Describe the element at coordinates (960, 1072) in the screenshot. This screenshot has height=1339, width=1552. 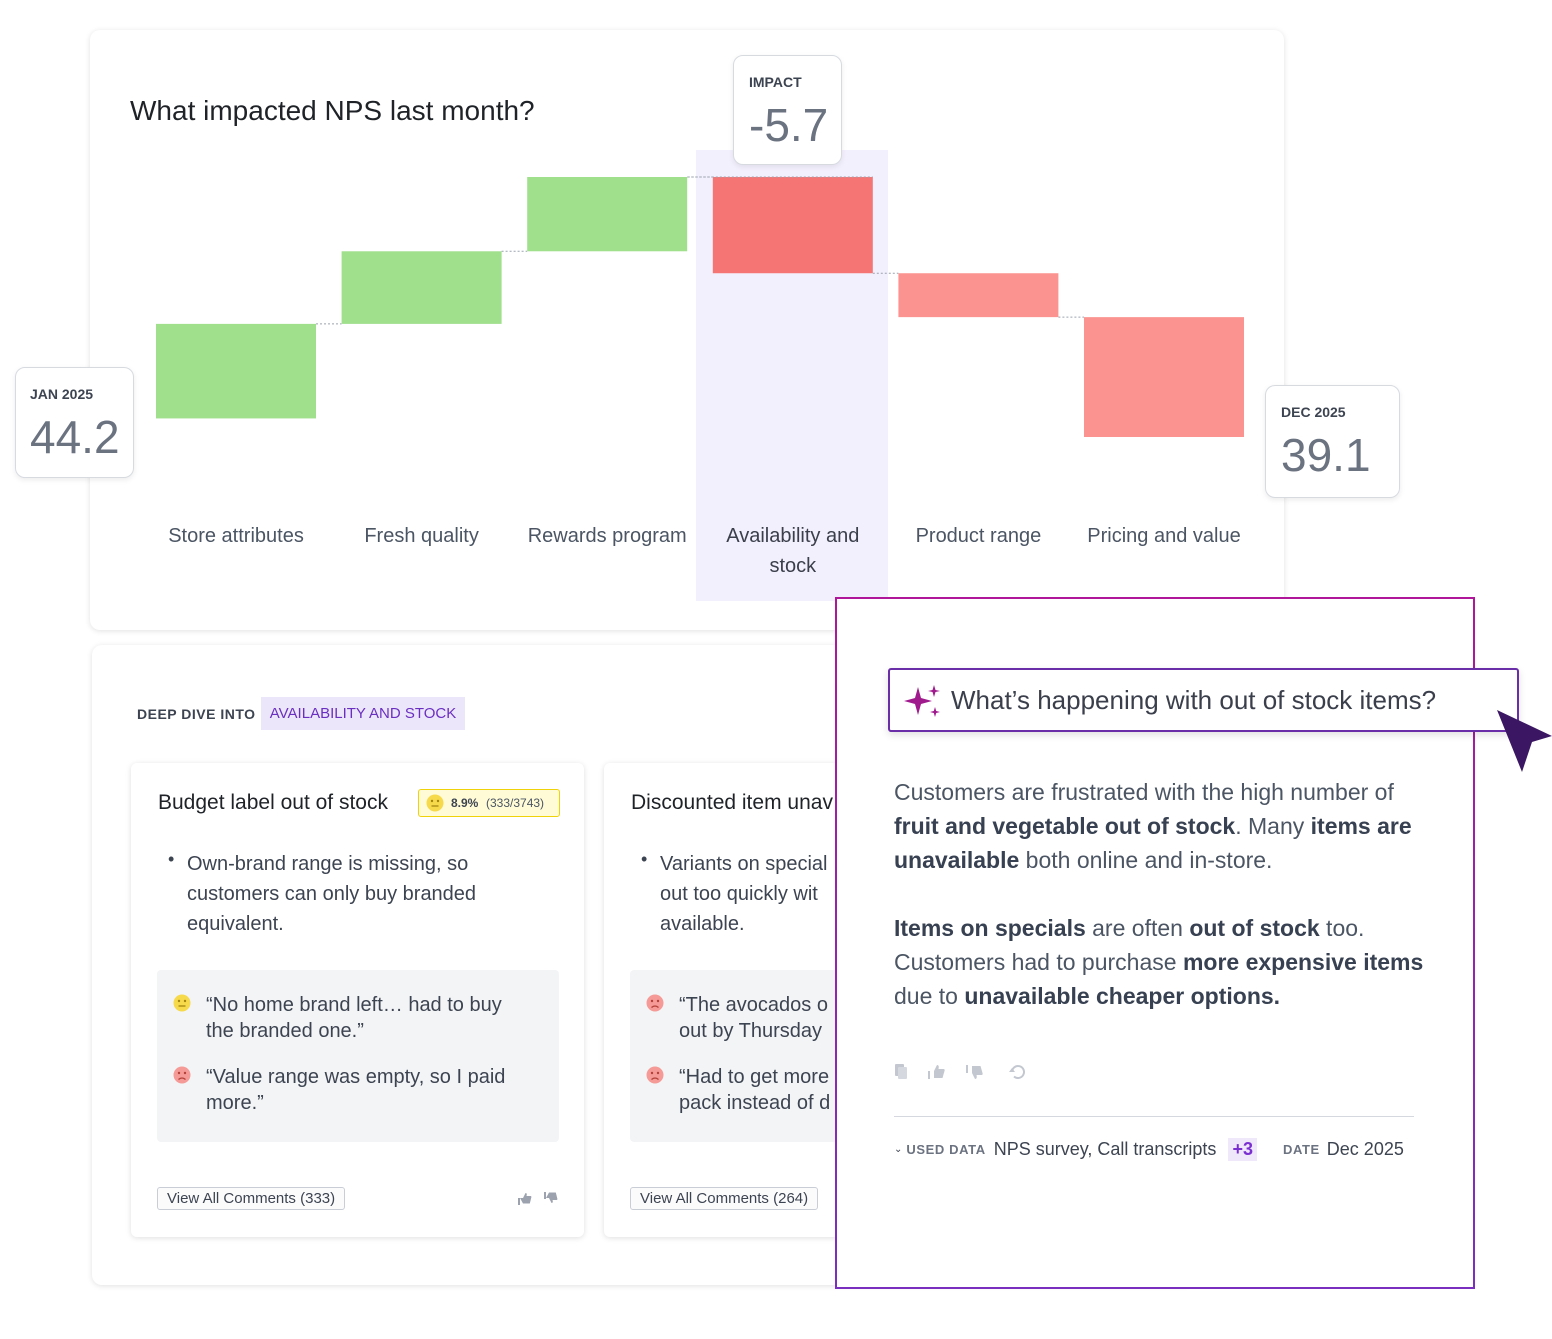
I see `feedback-icons` at that location.